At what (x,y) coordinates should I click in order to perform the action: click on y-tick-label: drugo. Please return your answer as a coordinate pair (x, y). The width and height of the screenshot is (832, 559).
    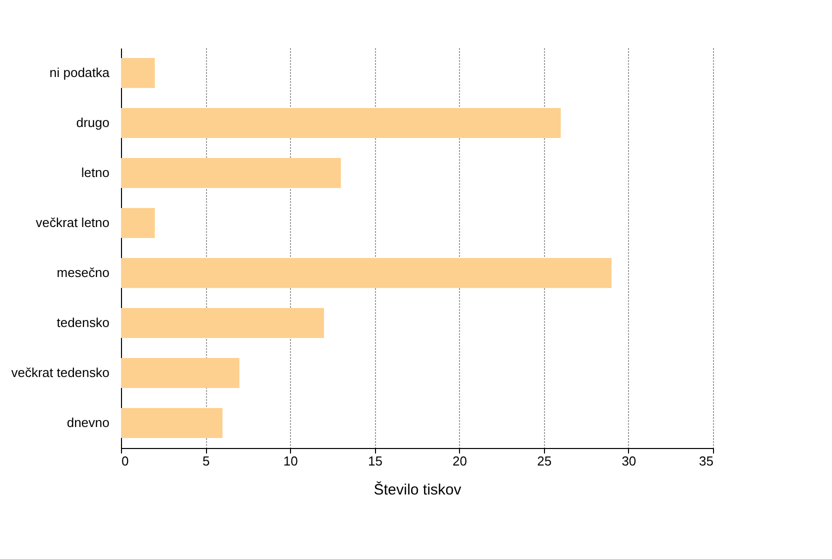
    Looking at the image, I should click on (93, 122).